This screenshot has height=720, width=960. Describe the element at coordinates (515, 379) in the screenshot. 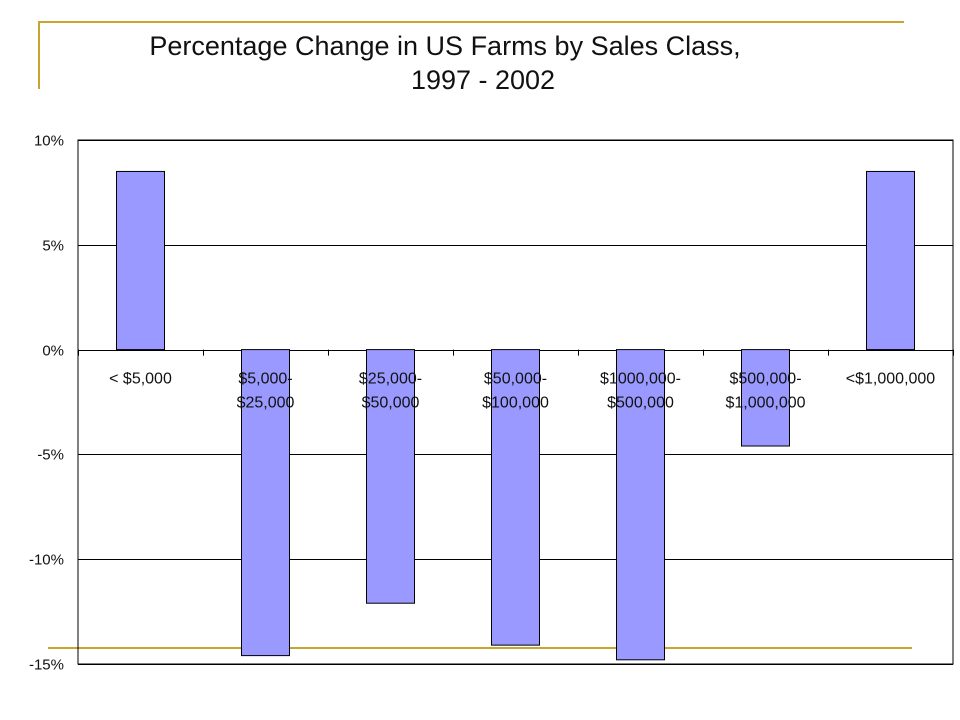

I see `x-category-label: $50,000-` at that location.